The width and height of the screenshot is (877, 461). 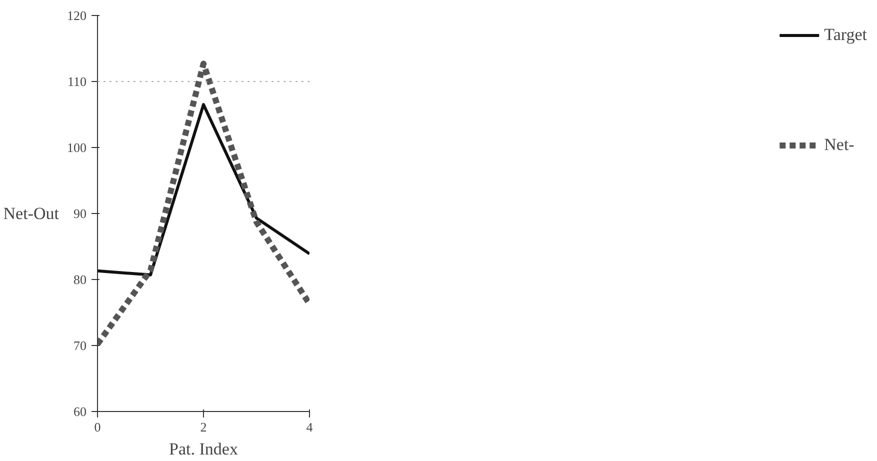 What do you see at coordinates (845, 35) in the screenshot?
I see `legend-label: Target` at bounding box center [845, 35].